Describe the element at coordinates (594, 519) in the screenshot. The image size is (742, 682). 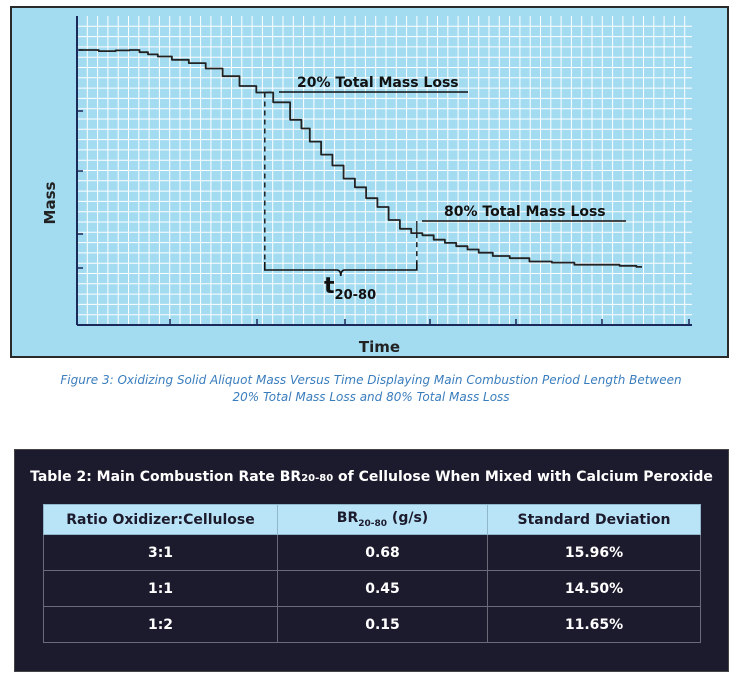
I see `header-std: Standard Deviation` at that location.